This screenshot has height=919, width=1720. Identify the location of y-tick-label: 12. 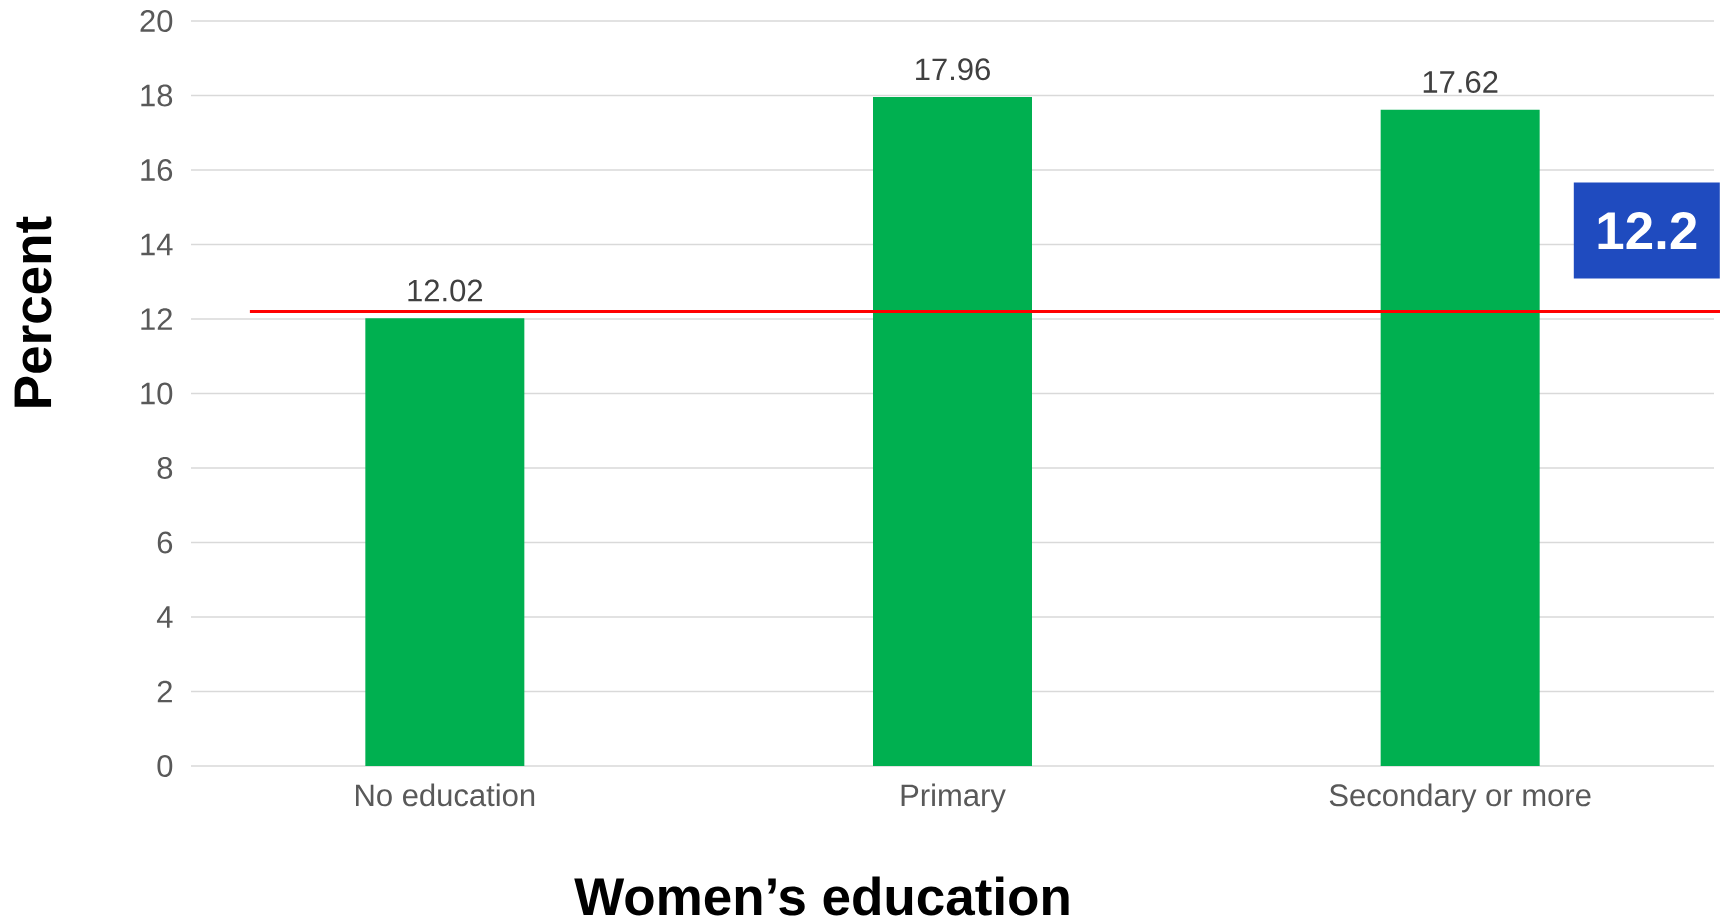
(156, 319).